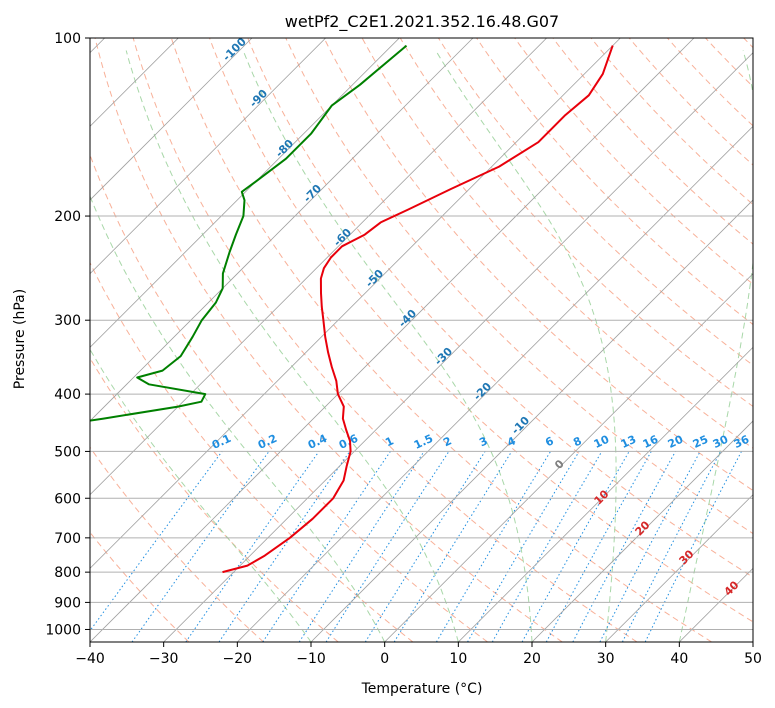 Image resolution: width=775 pixels, height=708 pixels. What do you see at coordinates (676, 442) in the screenshot?
I see `mixing-ratio-label: 20` at bounding box center [676, 442].